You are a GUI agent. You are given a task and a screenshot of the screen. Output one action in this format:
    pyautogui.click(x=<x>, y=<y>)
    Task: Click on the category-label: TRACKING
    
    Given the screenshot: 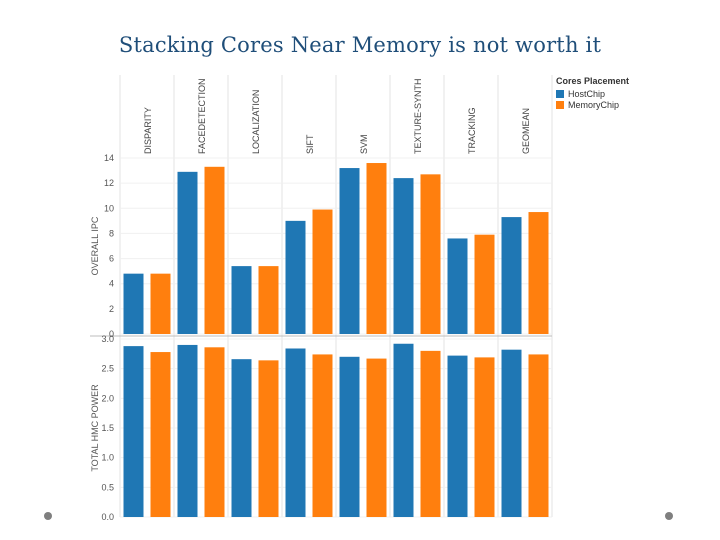 What is the action you would take?
    pyautogui.click(x=472, y=130)
    